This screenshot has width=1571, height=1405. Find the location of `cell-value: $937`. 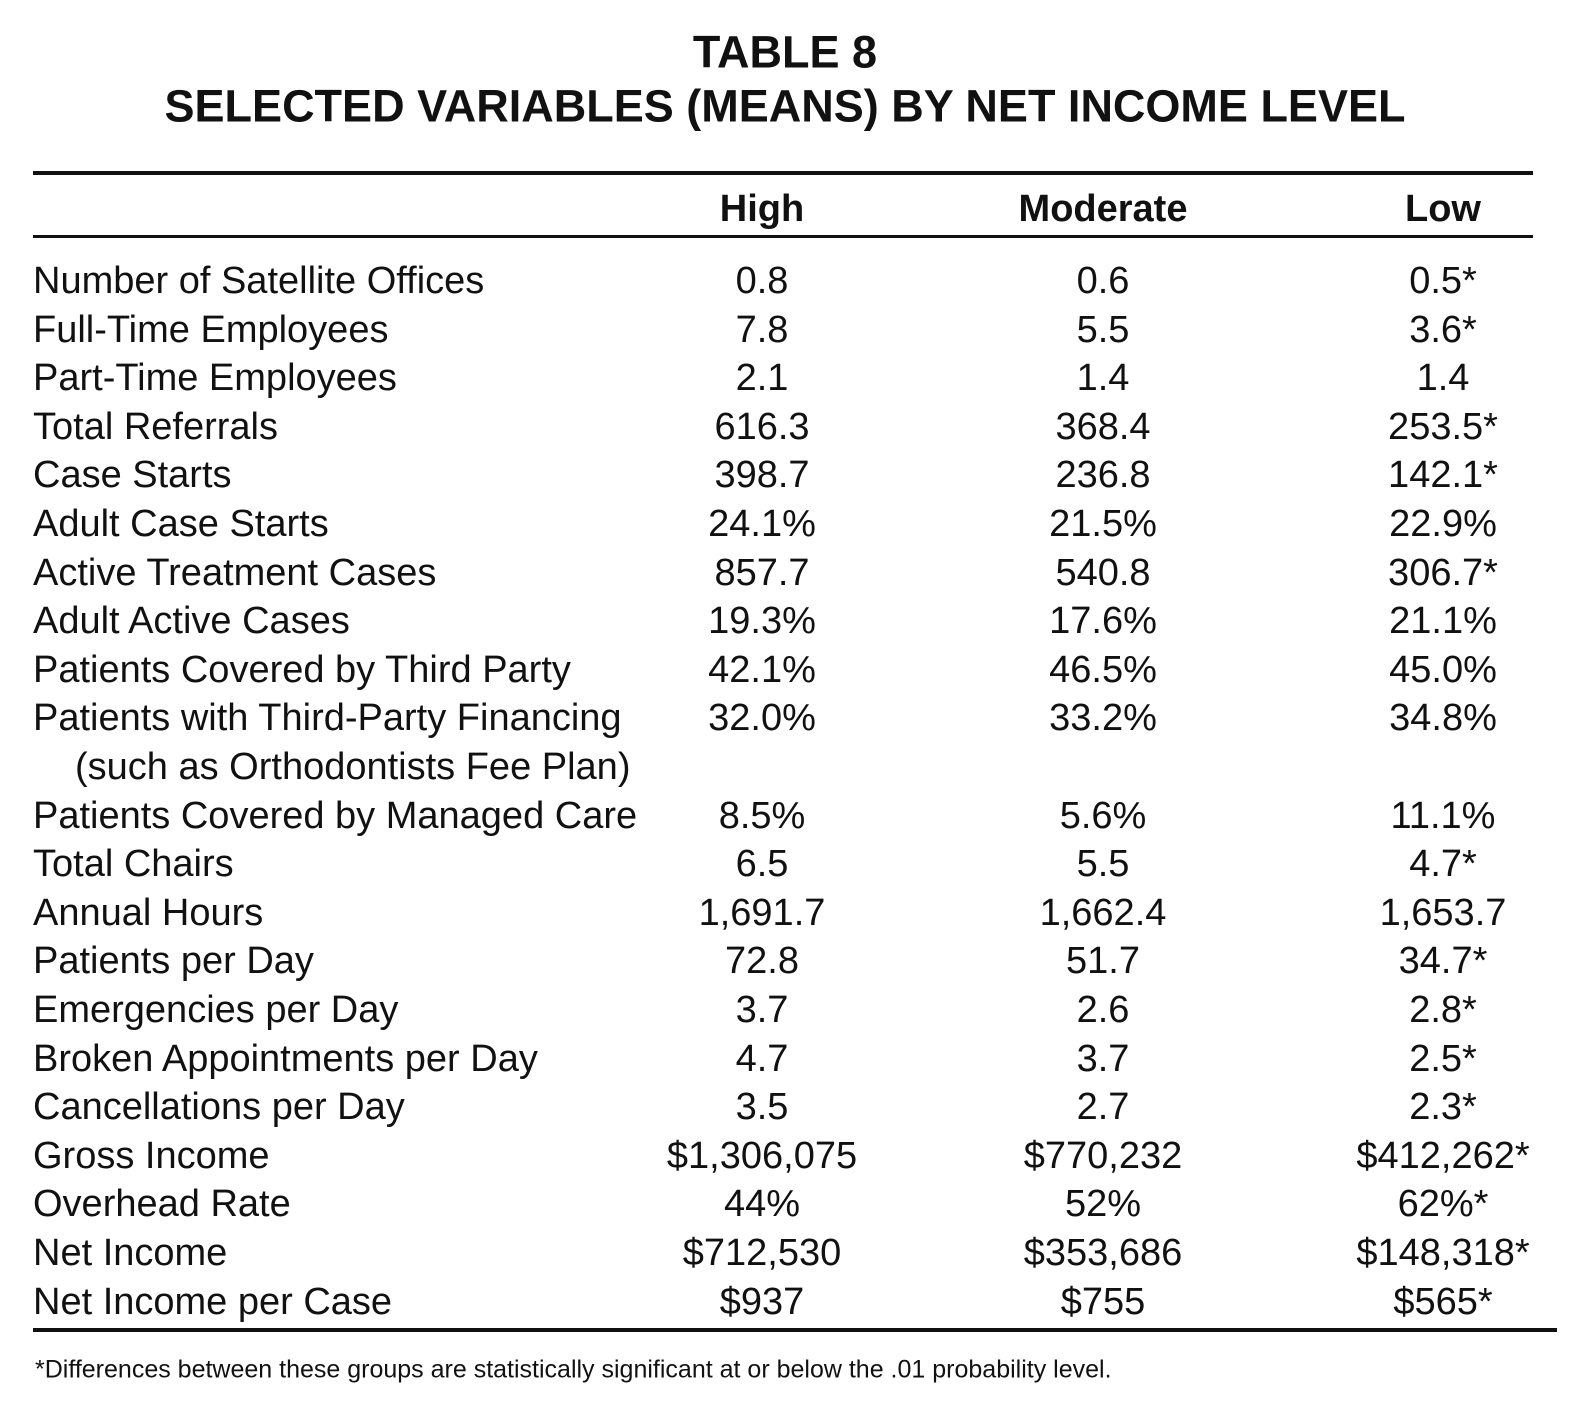

cell-value: $937 is located at coordinates (762, 1301).